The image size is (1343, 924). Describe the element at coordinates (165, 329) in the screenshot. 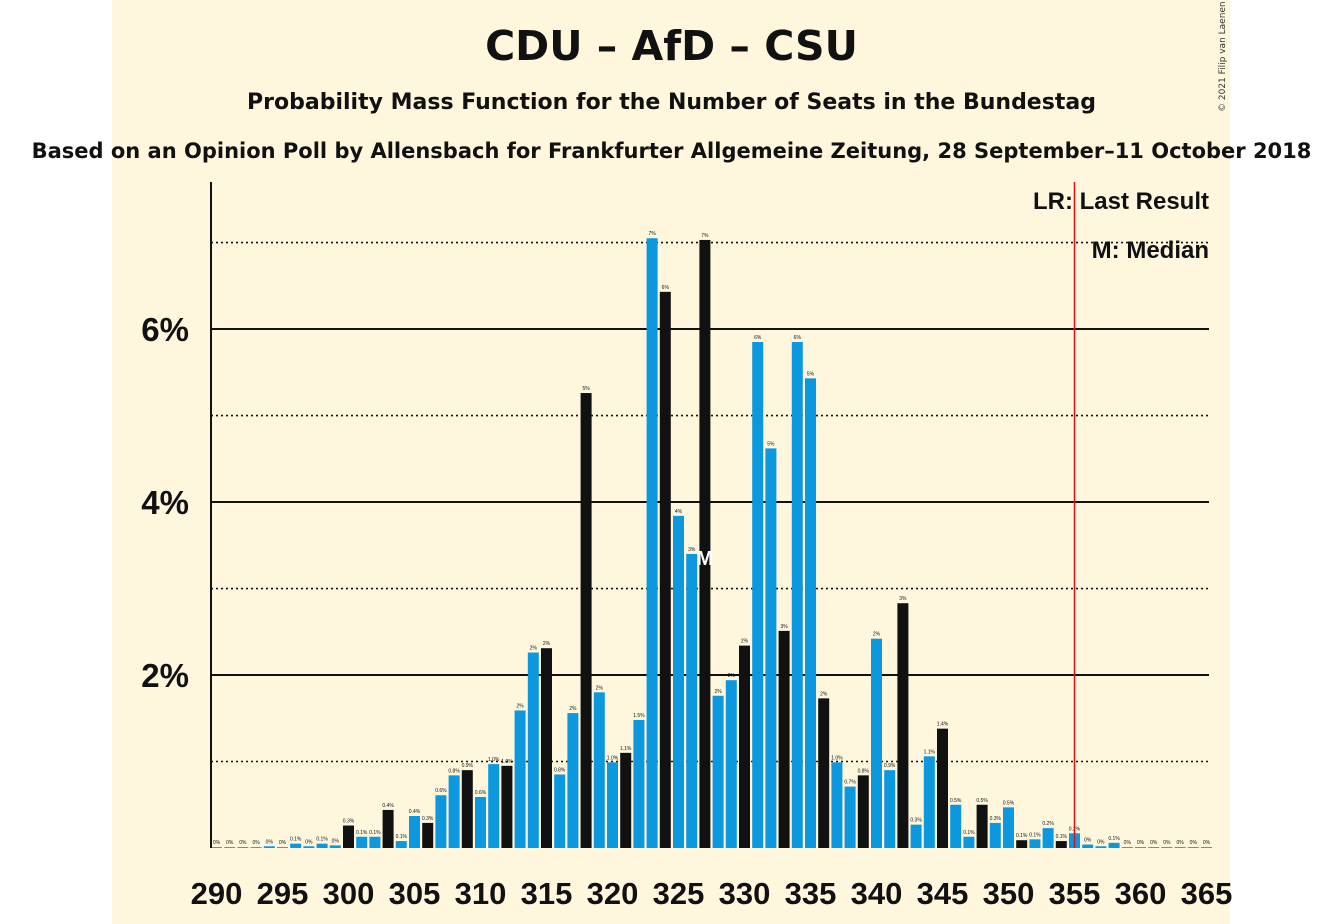

I see `y-tick-label: 6%` at that location.